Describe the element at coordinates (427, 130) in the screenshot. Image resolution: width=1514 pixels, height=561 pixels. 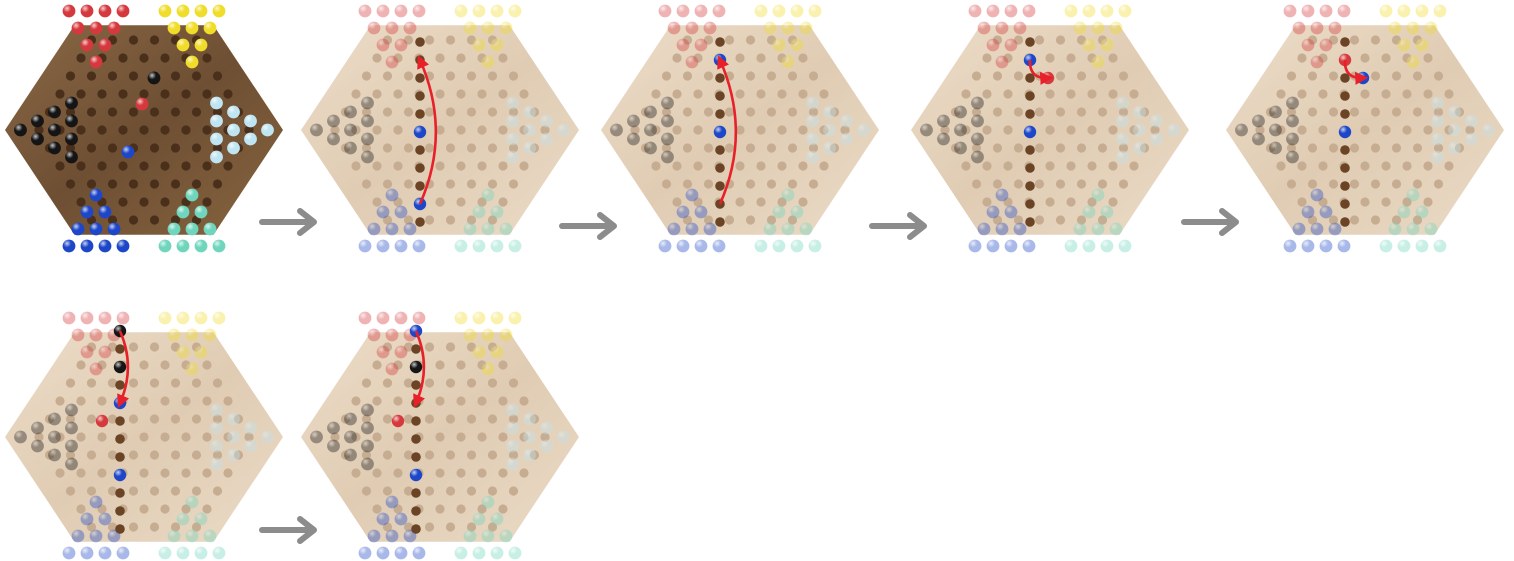
I see `move-arc-arrow` at that location.